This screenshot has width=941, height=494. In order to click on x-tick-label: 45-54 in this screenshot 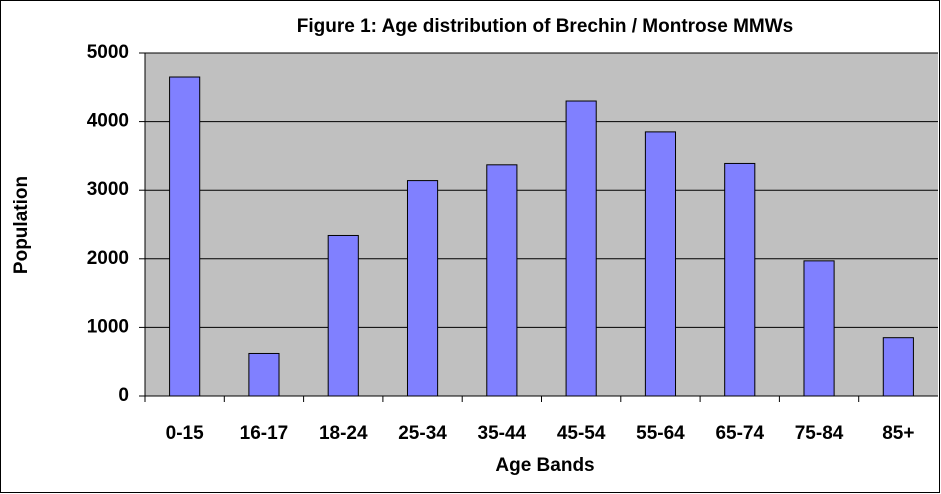, I will do `click(581, 433)`.